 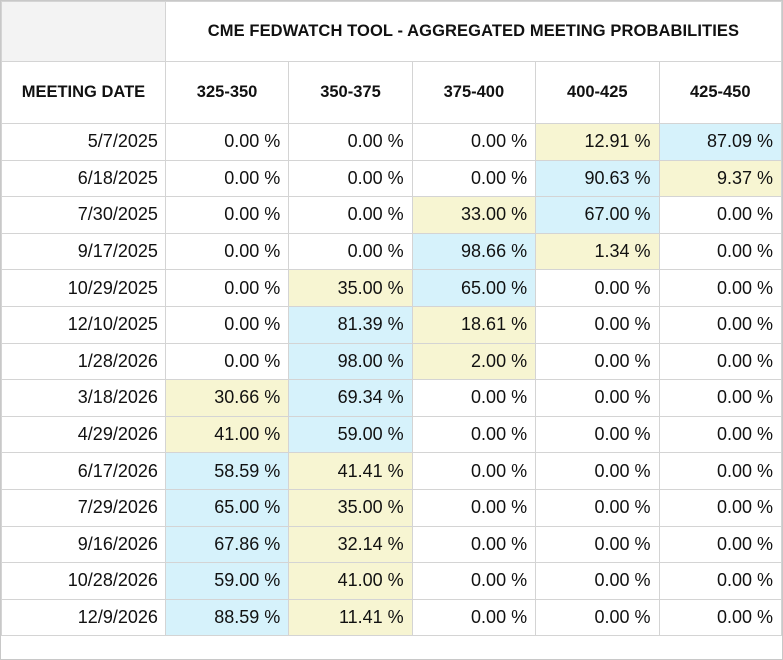 What do you see at coordinates (83, 507) in the screenshot?
I see `meeting-date-cell: 7/29/2026` at bounding box center [83, 507].